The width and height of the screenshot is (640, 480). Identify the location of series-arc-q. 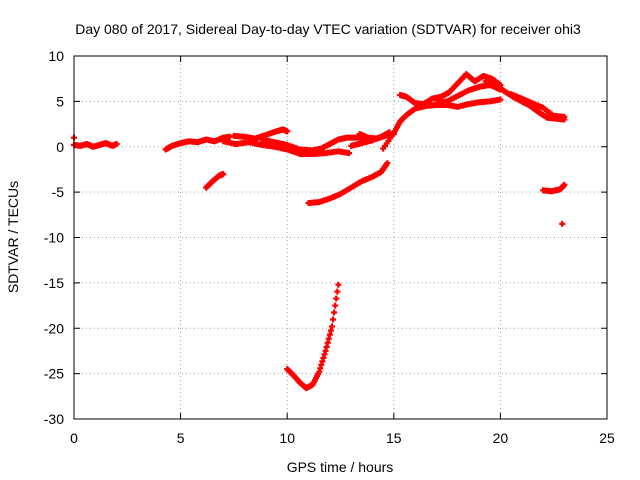
(562, 223).